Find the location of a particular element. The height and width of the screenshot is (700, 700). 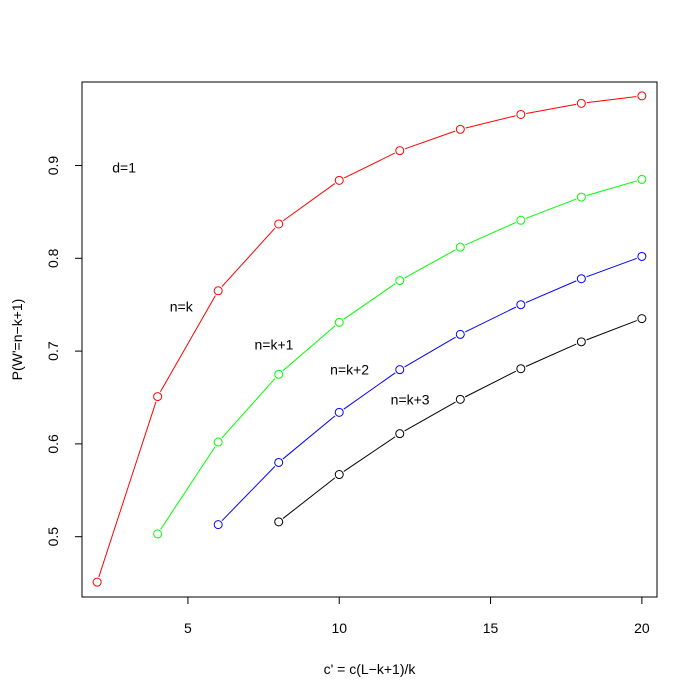

x-tick-label: 20 is located at coordinates (642, 628).